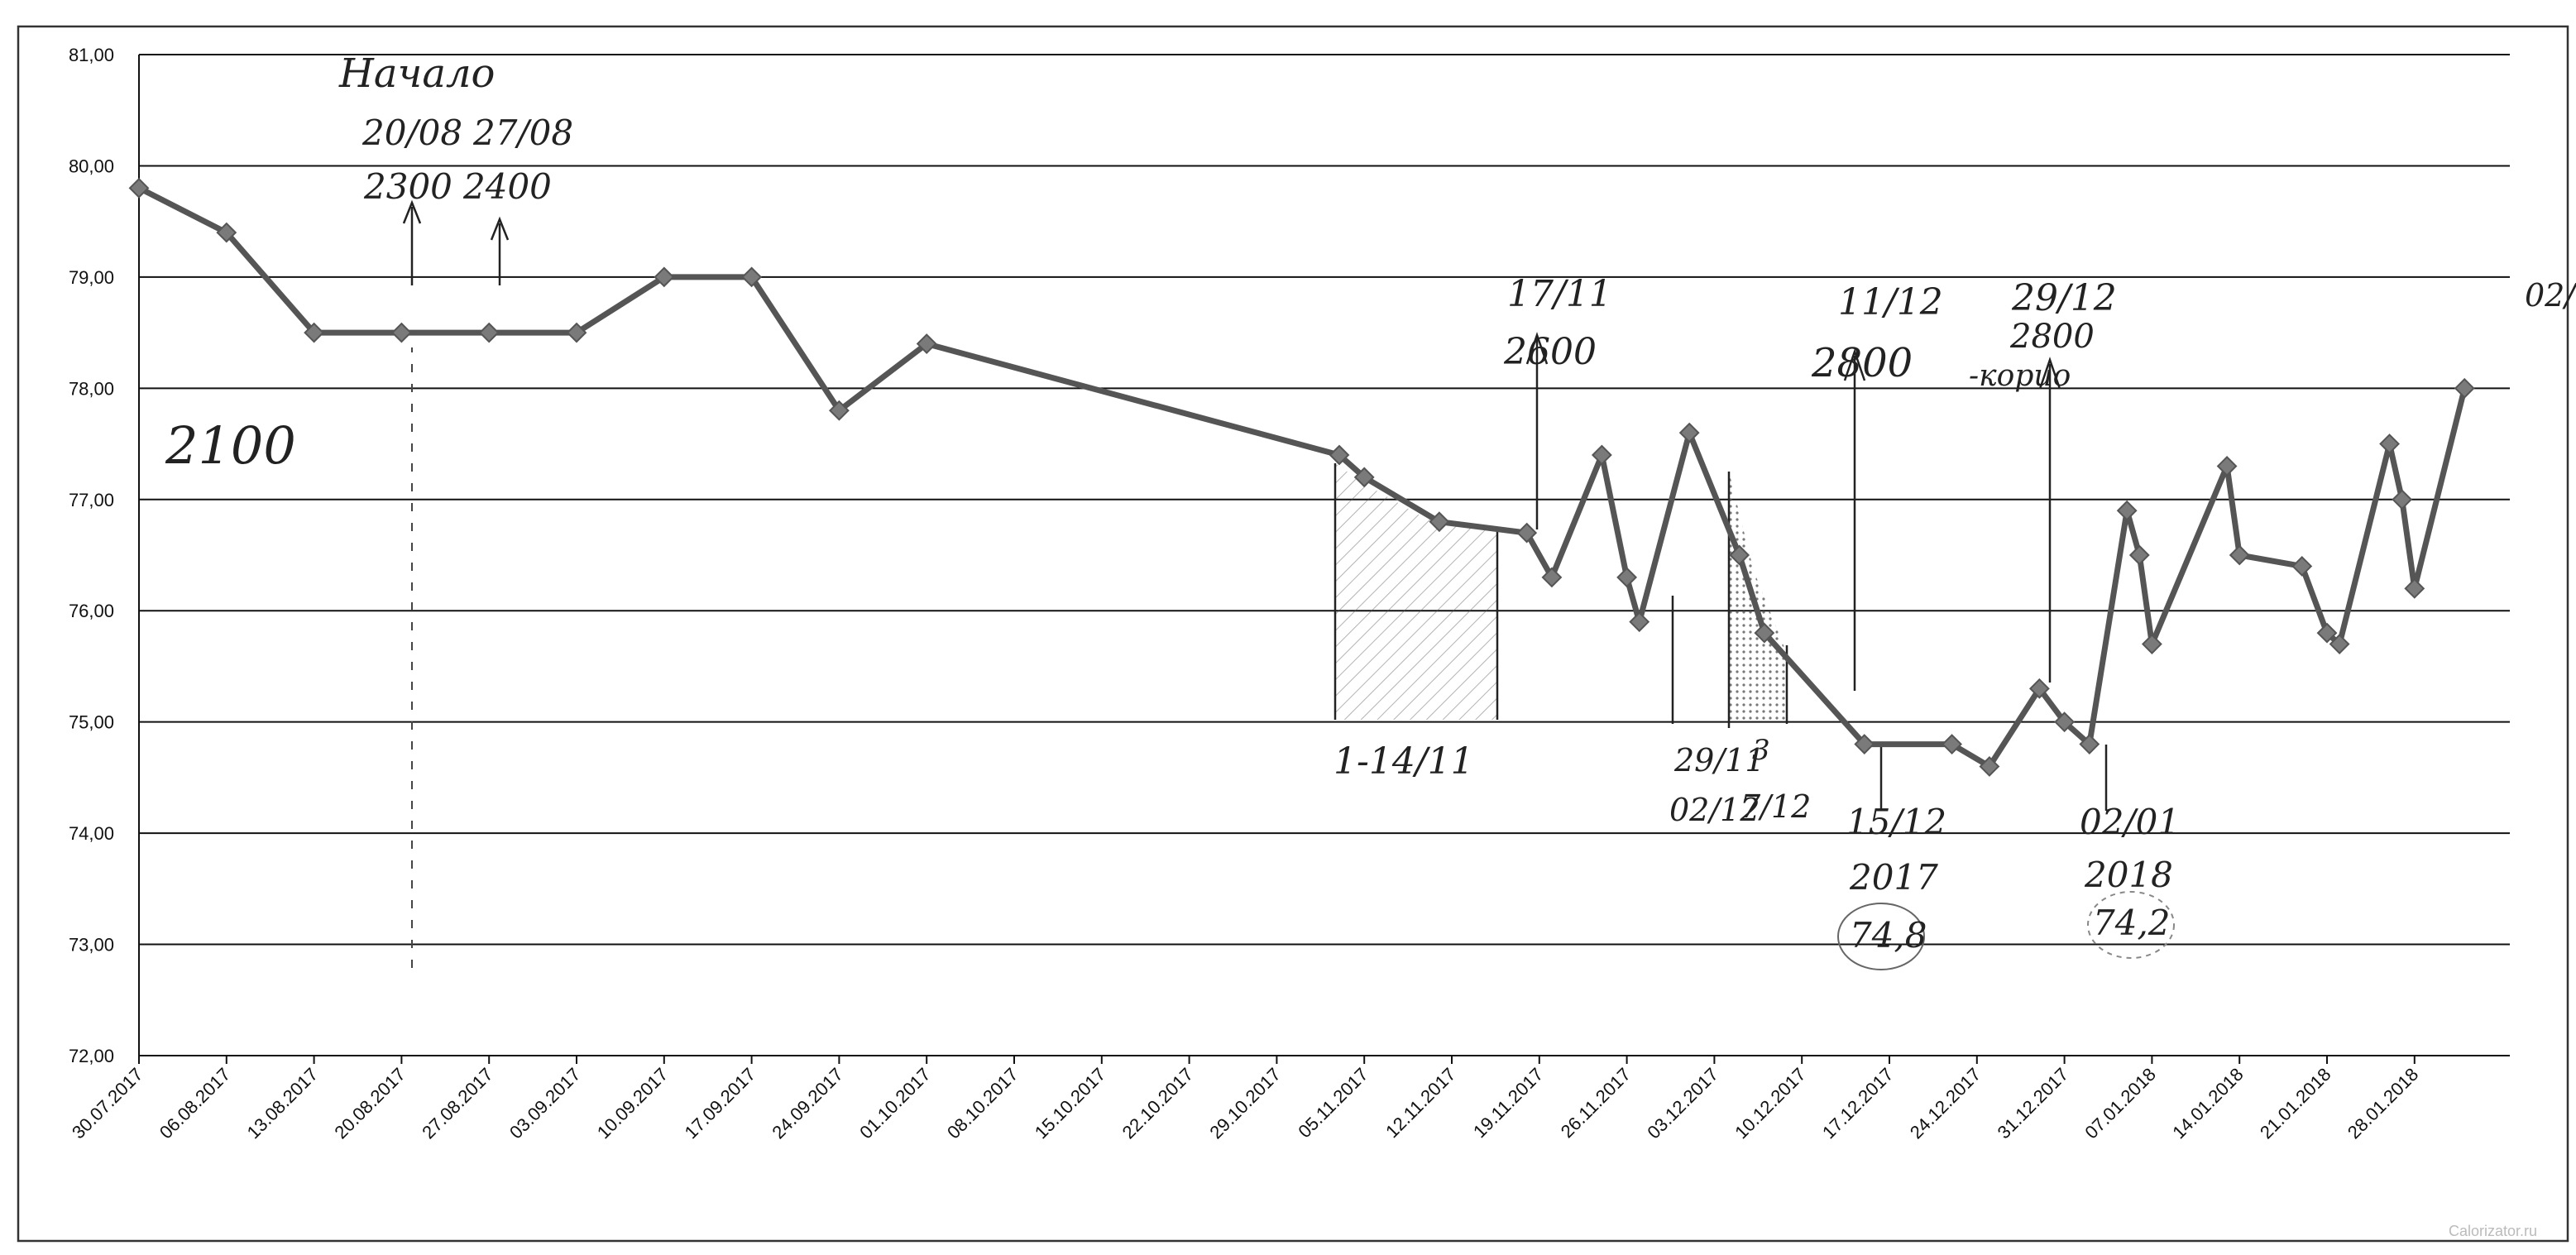 Image resolution: width=2576 pixels, height=1255 pixels. I want to click on x-tick-label: 21.01.2018, so click(2295, 1103).